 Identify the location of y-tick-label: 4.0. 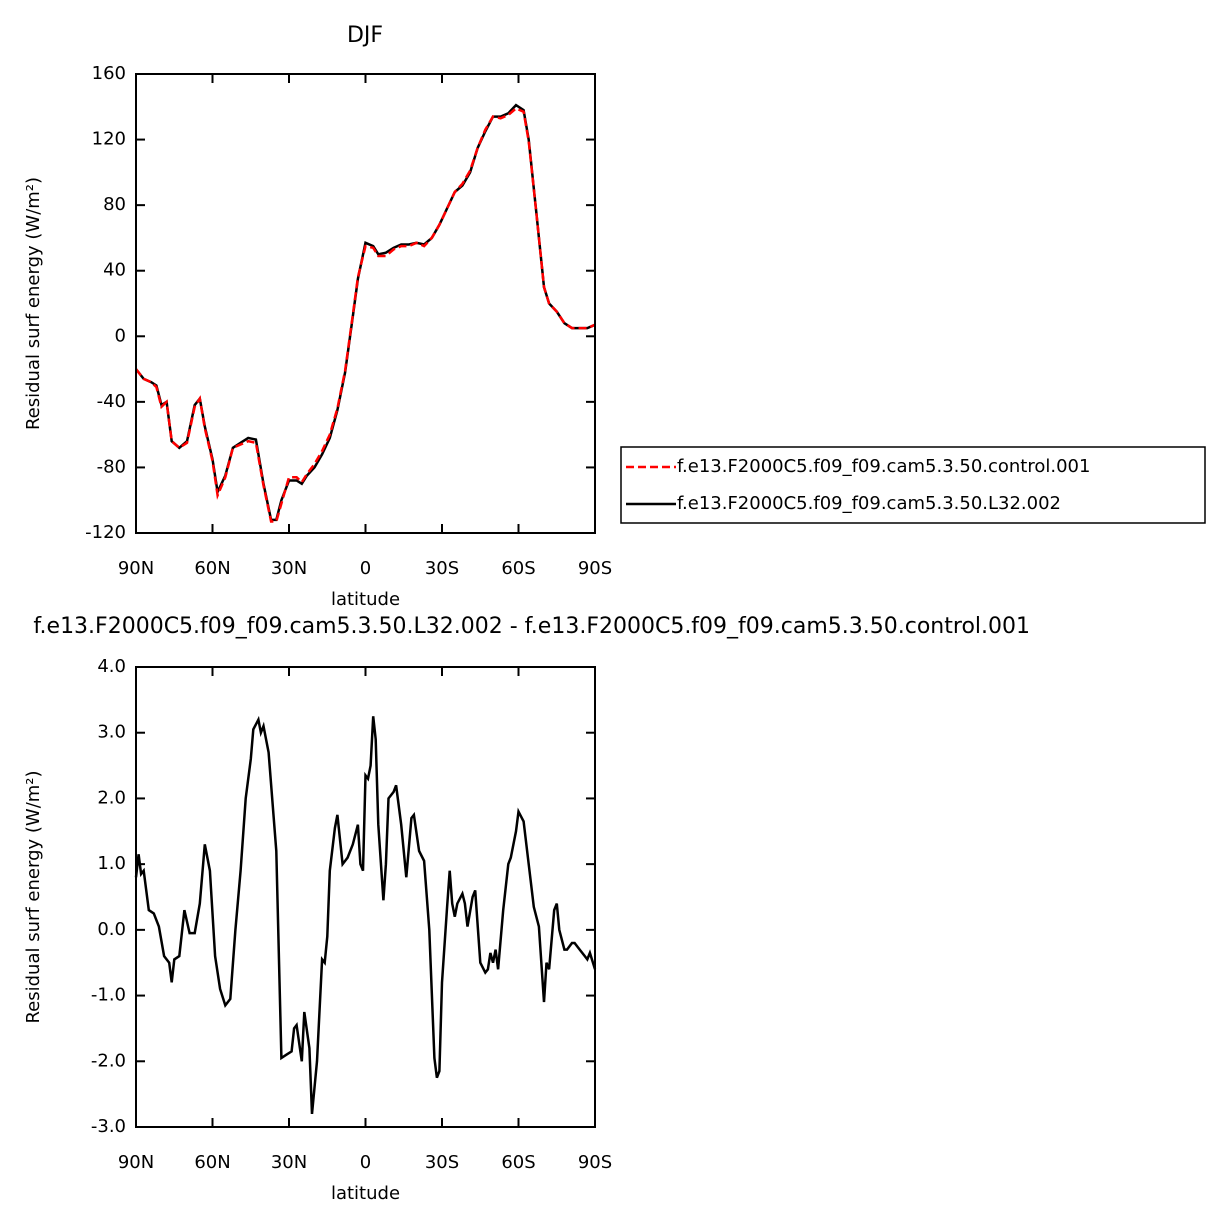
(111, 666).